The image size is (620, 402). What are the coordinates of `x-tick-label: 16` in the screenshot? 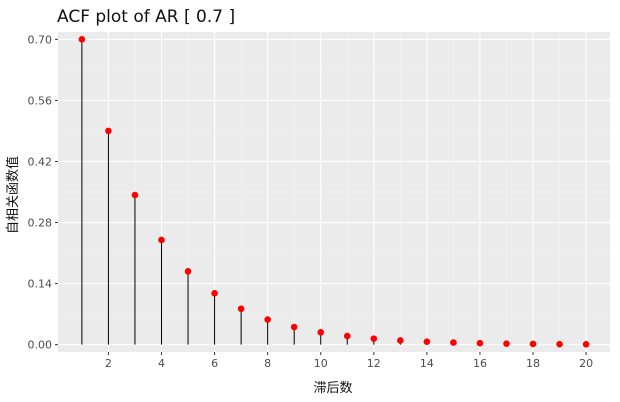 It's located at (480, 363).